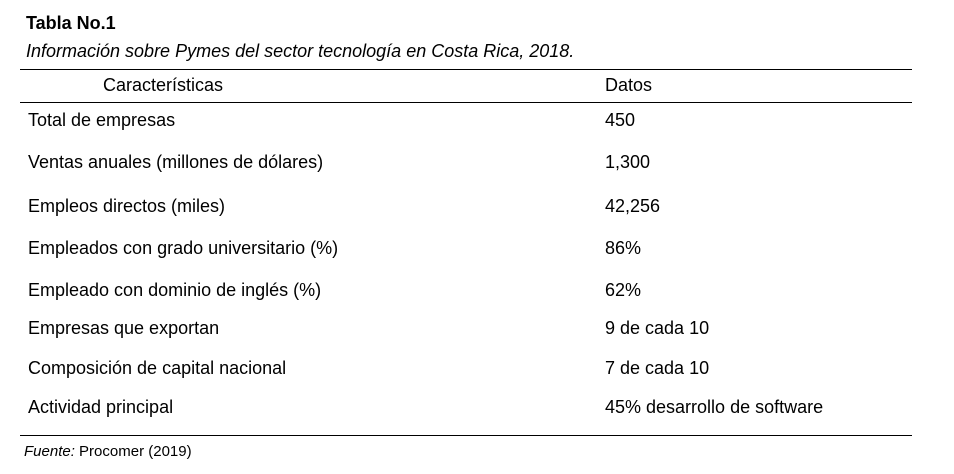 The image size is (954, 474). I want to click on table-header-row: Características Datos, so click(466, 86).